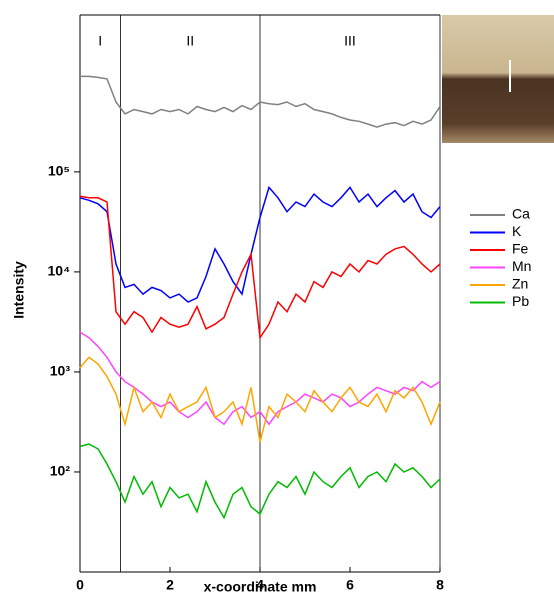 The width and height of the screenshot is (554, 595). I want to click on x-tick-label: 0, so click(80, 585).